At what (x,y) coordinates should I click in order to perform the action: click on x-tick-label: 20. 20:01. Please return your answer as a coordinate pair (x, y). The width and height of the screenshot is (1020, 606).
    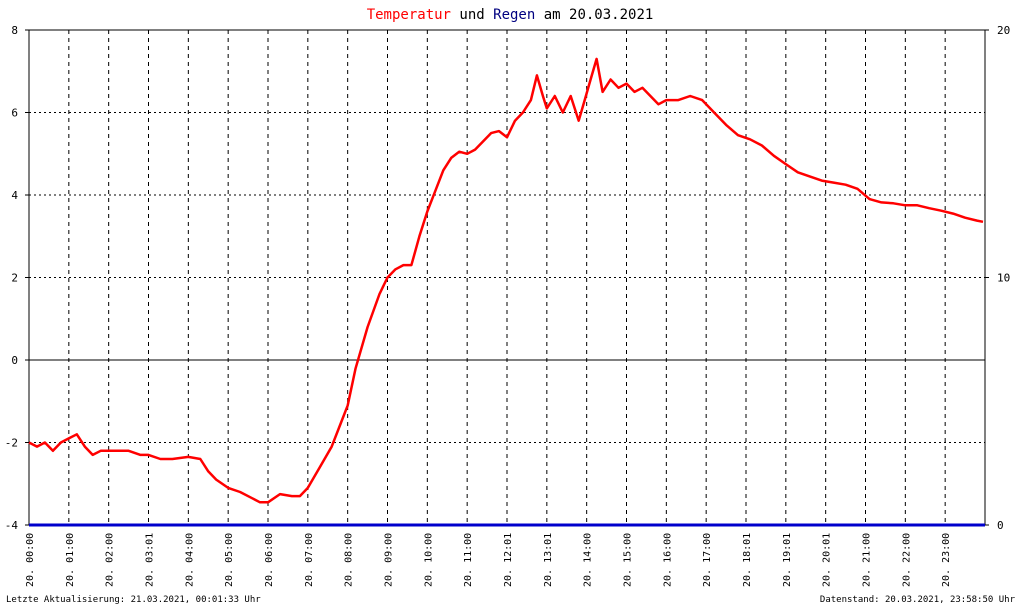
    Looking at the image, I should click on (827, 560).